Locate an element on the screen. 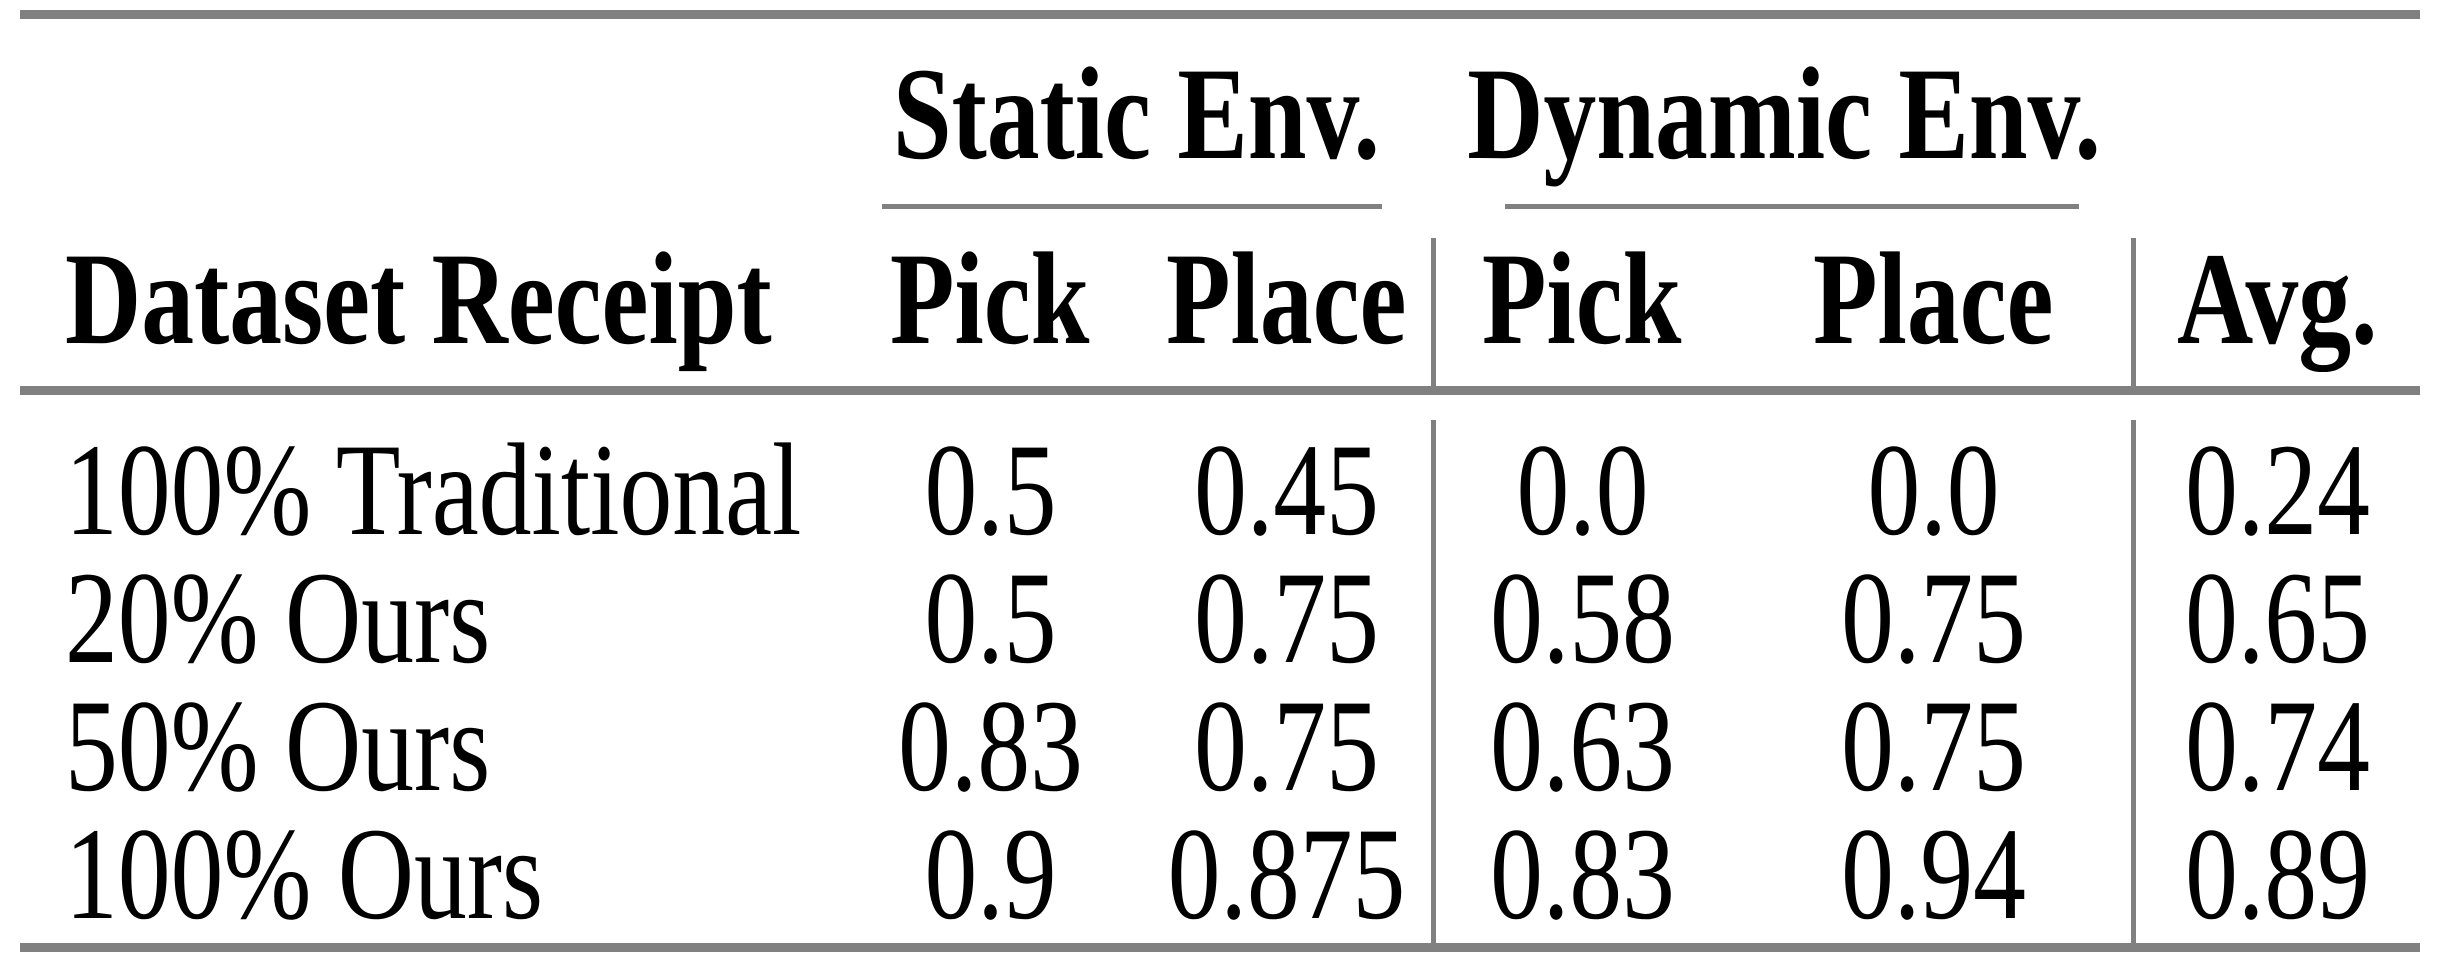  column-header-avg-label: Avg. is located at coordinates (2277, 298).